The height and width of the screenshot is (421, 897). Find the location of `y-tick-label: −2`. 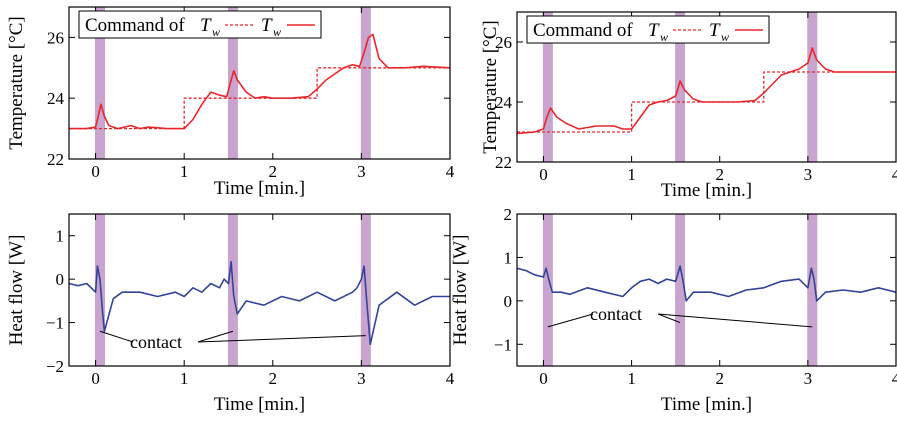

y-tick-label: −2 is located at coordinates (55, 366).